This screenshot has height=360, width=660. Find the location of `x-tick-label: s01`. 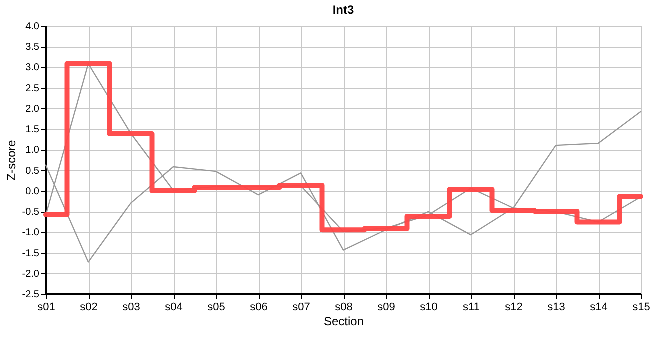

x-tick-label: s01 is located at coordinates (47, 308).